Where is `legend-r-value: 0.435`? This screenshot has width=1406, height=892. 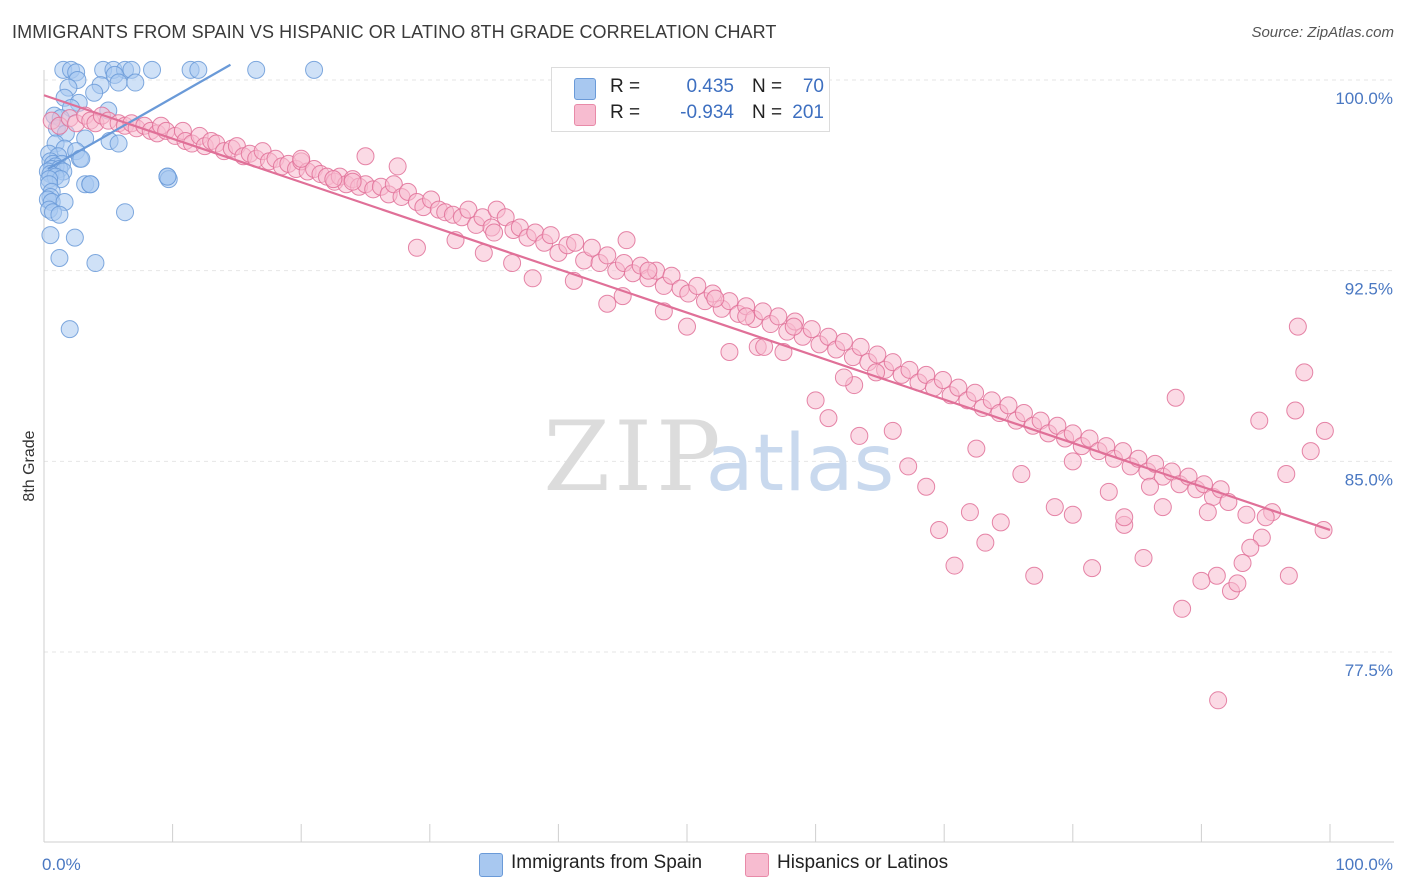
legend-r-value: 0.435 is located at coordinates (710, 86).